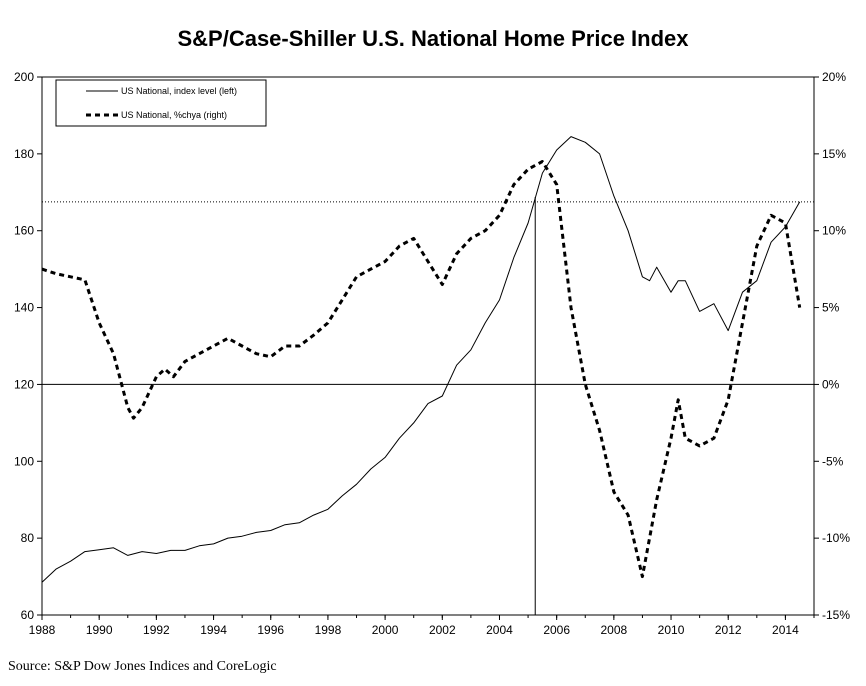 This screenshot has height=686, width=866. I want to click on legend-label-index-level: US National, index level (left), so click(179, 91).